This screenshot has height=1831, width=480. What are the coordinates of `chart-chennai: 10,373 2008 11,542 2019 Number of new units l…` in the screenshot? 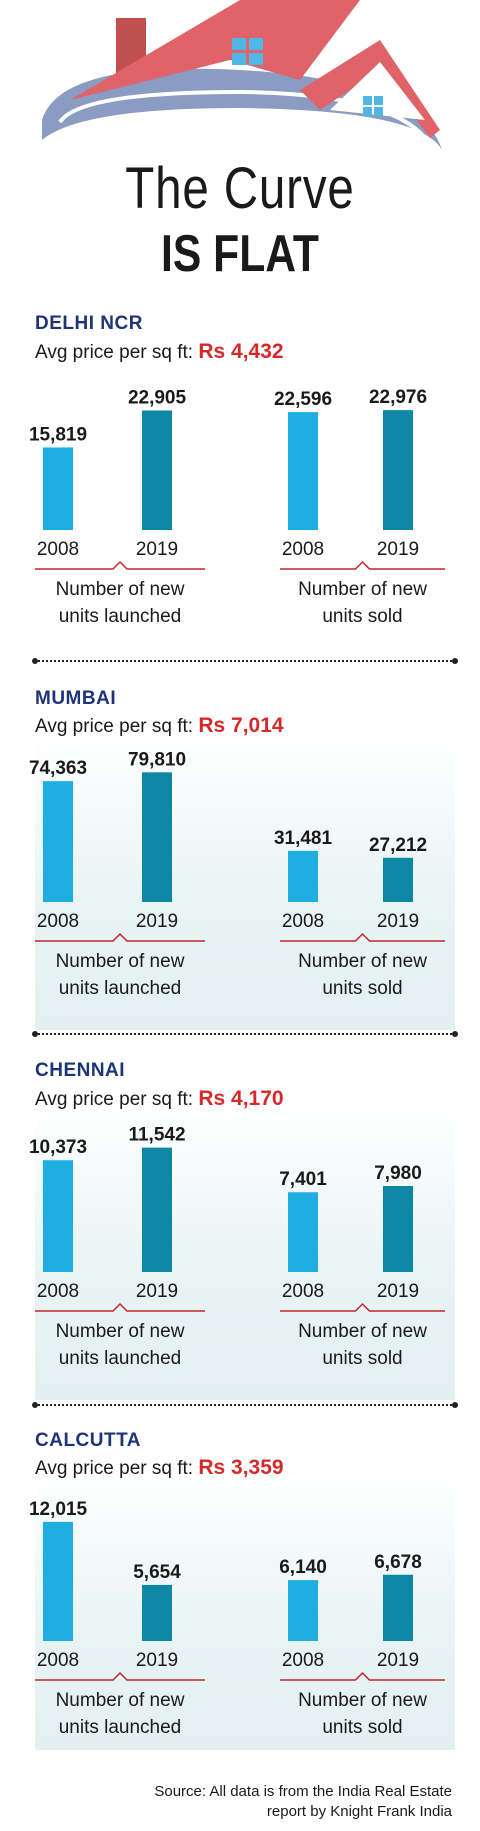 It's located at (237, 1247).